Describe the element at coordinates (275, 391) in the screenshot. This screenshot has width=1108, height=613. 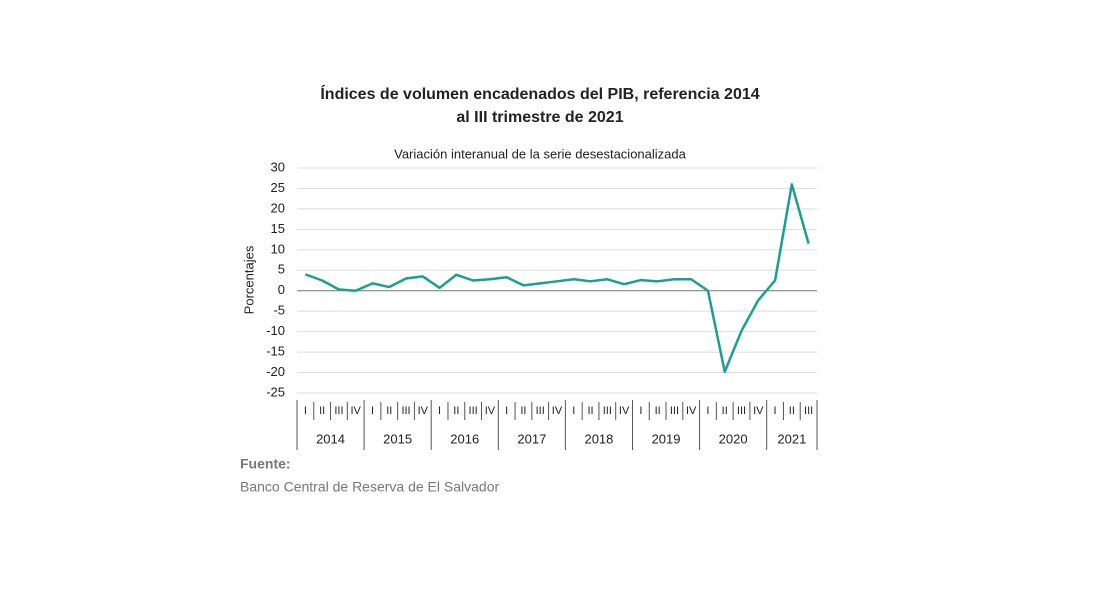
I see `y-tick-label: -25` at that location.